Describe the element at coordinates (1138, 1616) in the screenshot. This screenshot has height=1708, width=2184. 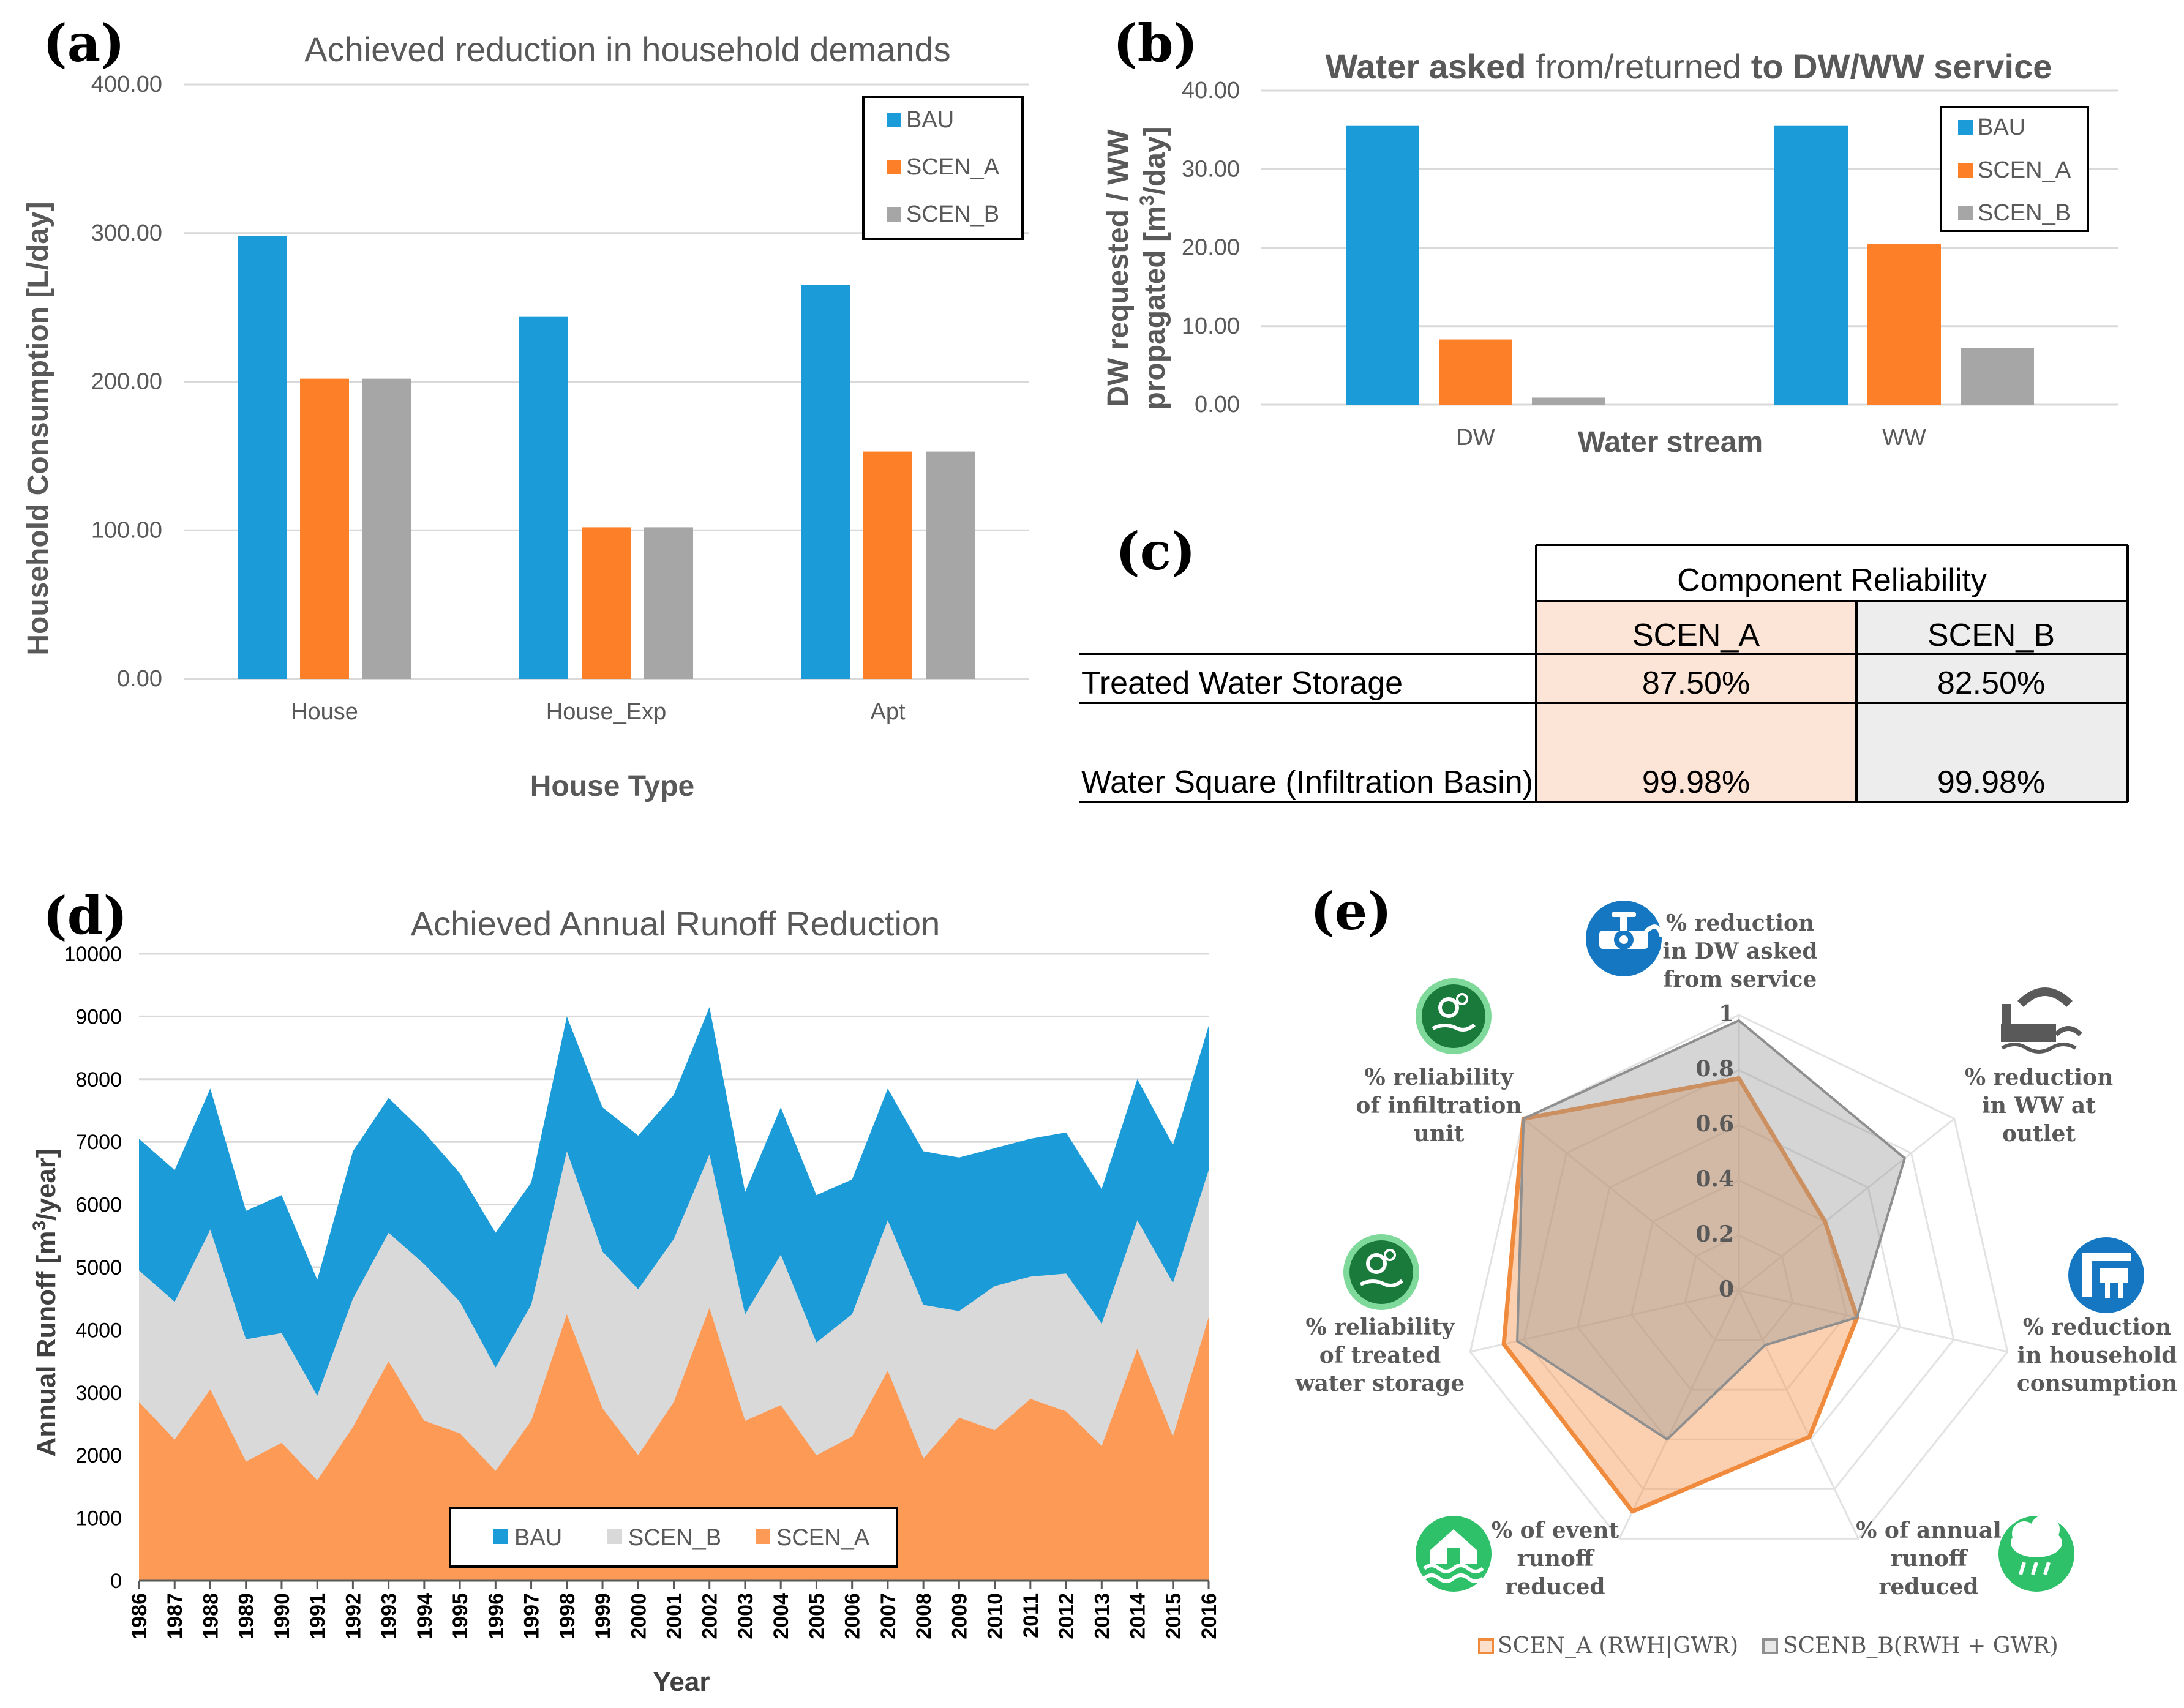
I see `x-tick-label-d: 2014` at that location.